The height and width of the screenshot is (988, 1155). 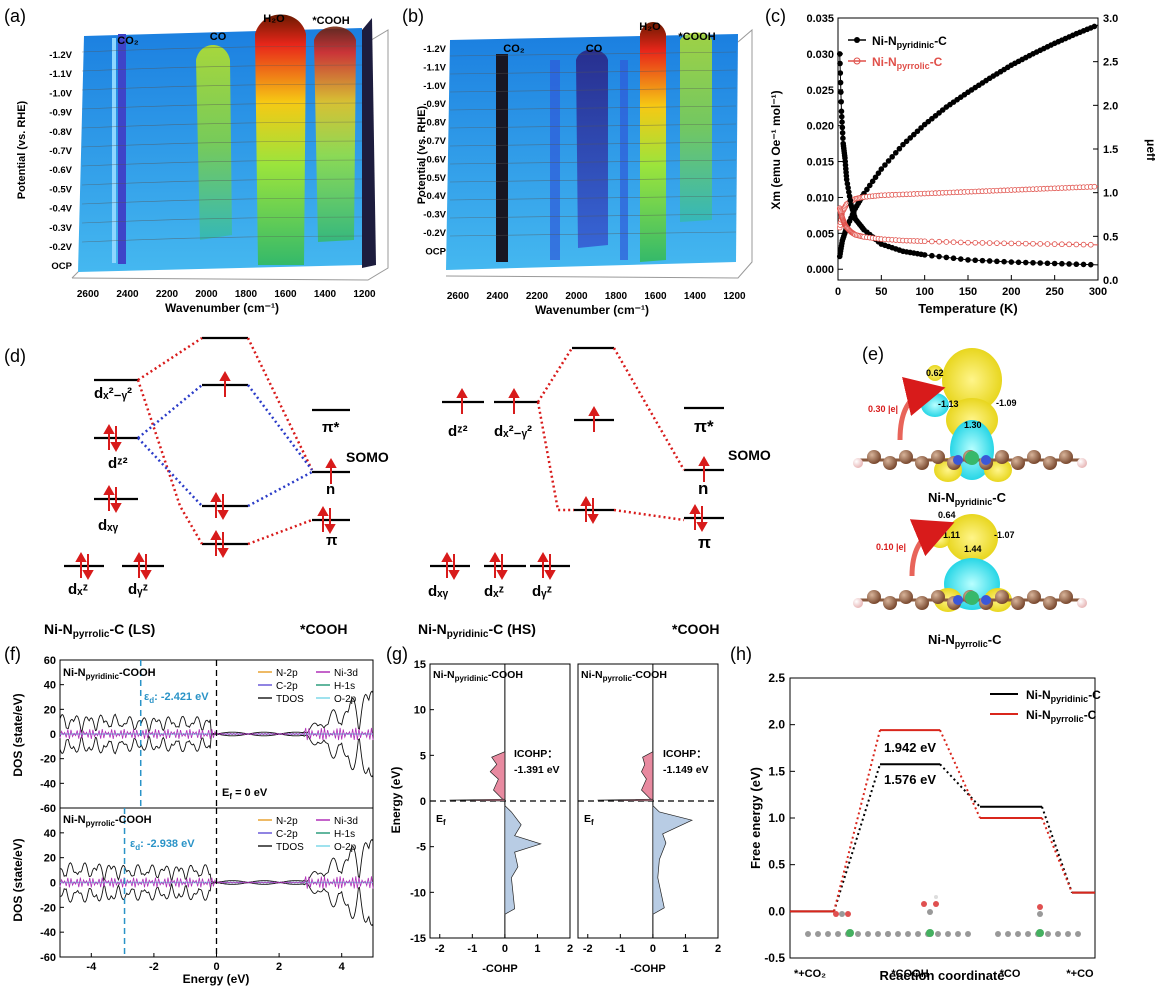 I want to click on panel-a-xtick-4: 1800, so click(x=246, y=294).